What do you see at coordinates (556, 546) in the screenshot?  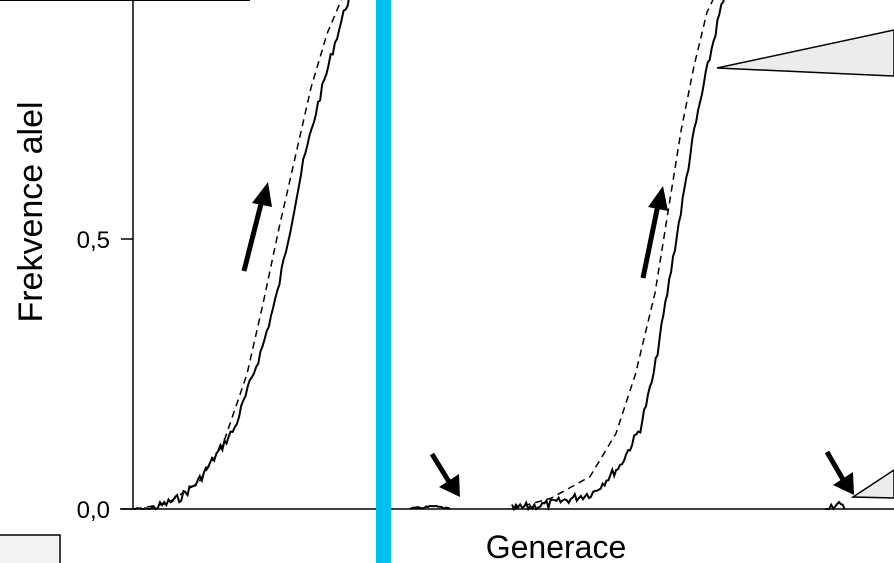 I see `x-axis-label: Generace` at bounding box center [556, 546].